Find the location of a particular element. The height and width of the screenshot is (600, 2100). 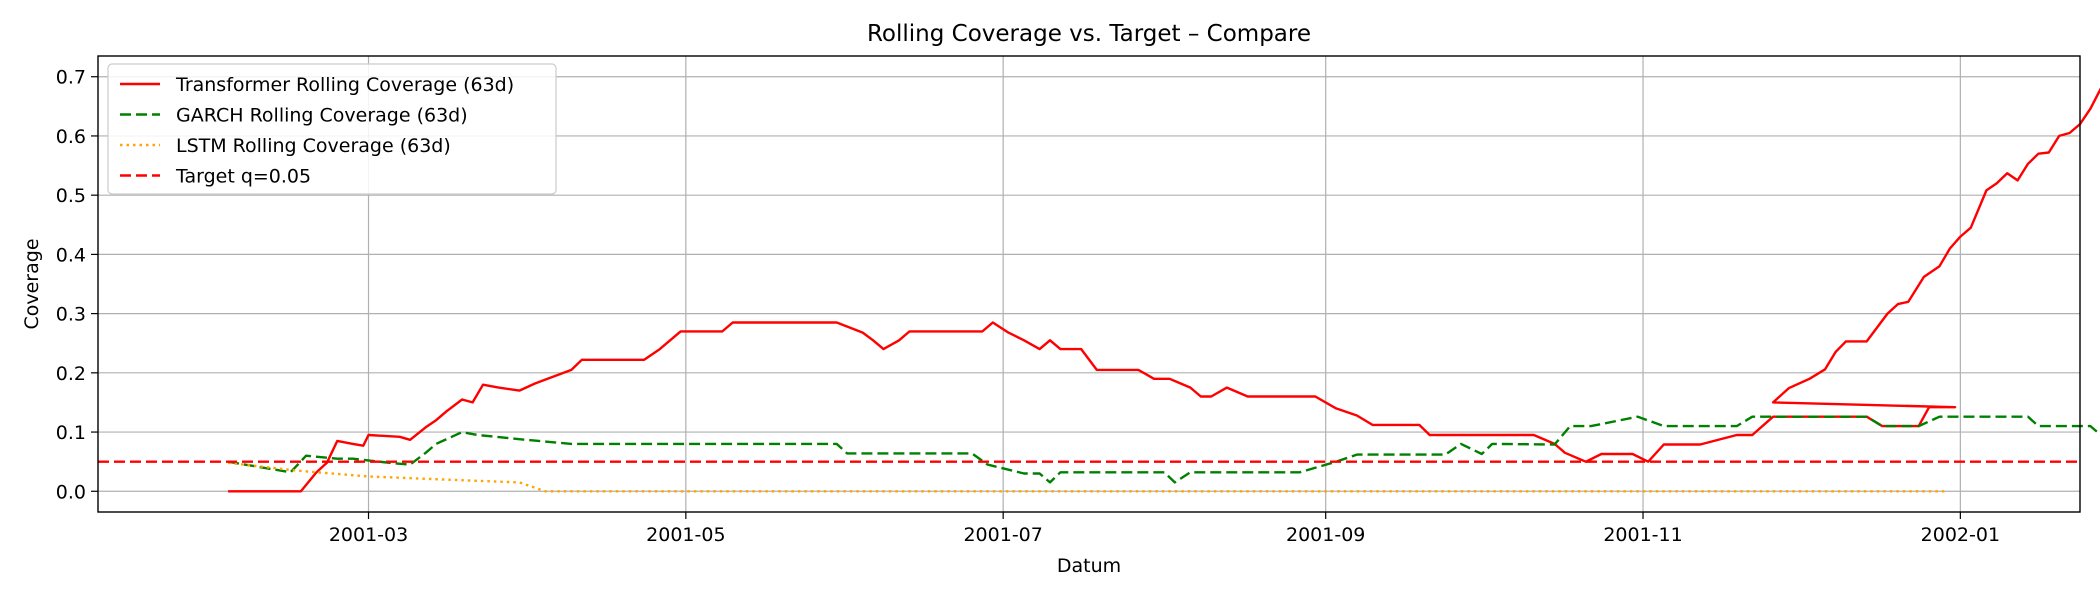

x-axis-label: Datum is located at coordinates (1089, 566).